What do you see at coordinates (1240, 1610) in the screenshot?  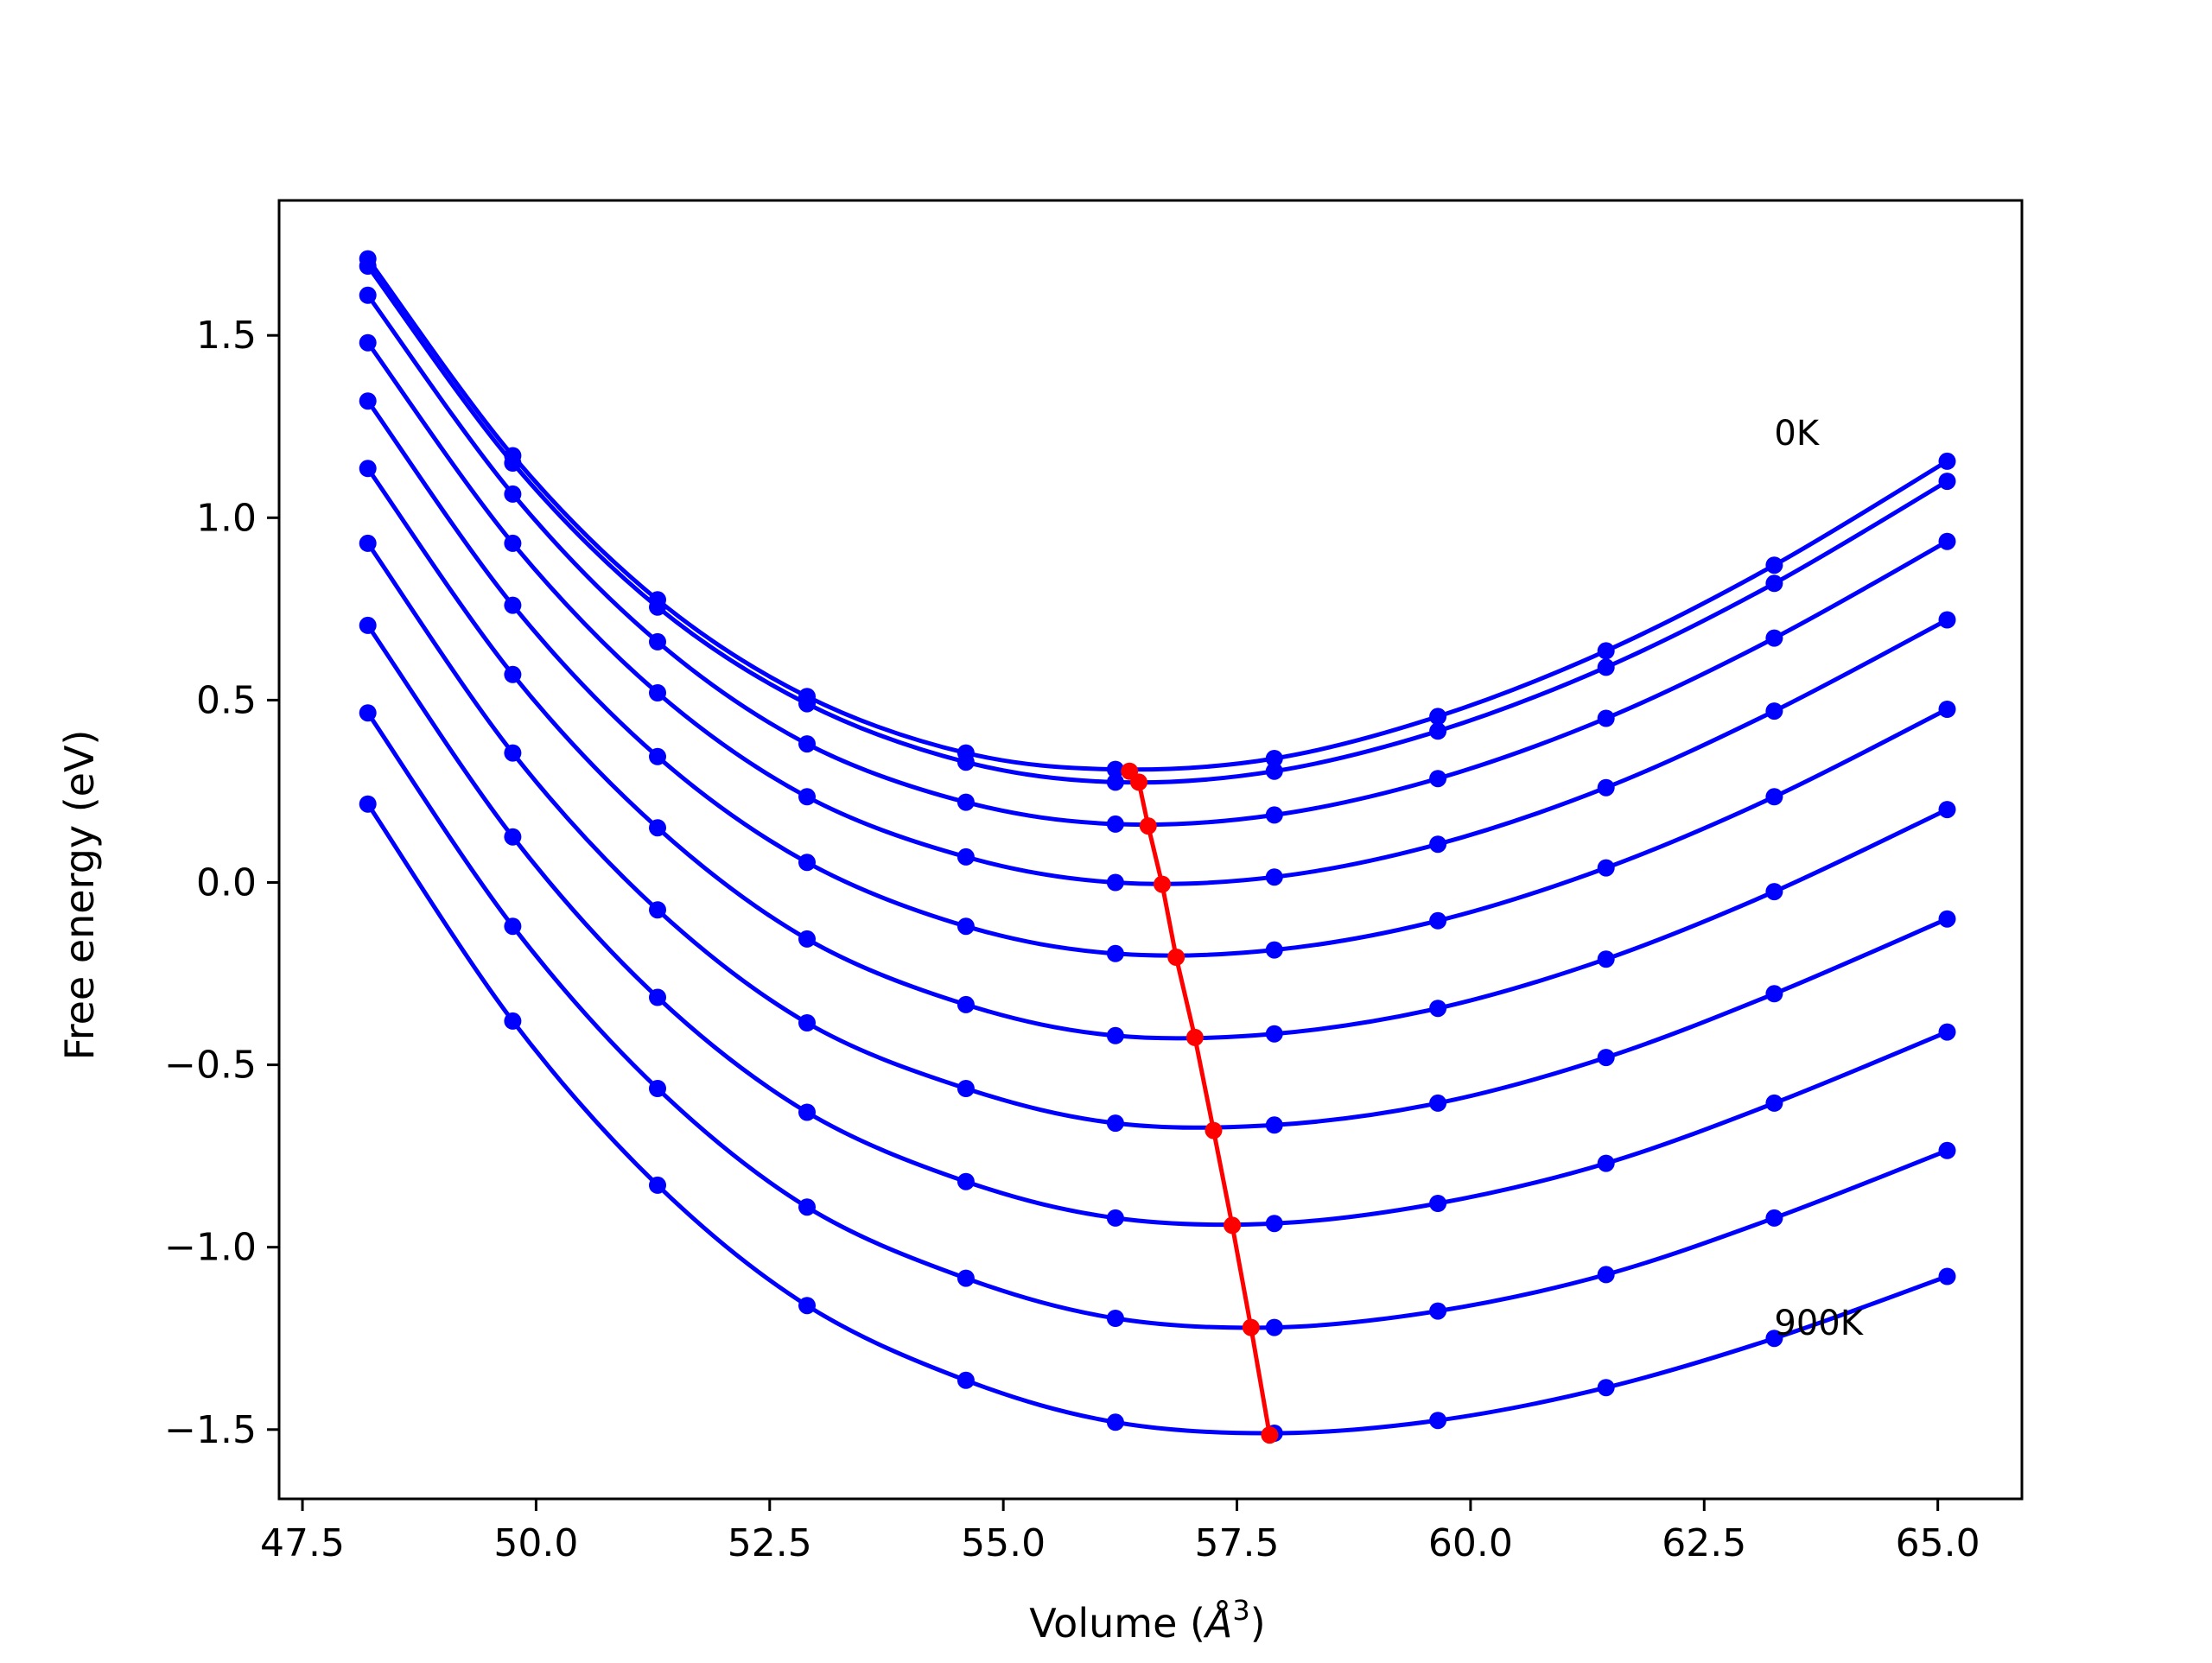 I see `x-axis-label-exponent: 3` at bounding box center [1240, 1610].